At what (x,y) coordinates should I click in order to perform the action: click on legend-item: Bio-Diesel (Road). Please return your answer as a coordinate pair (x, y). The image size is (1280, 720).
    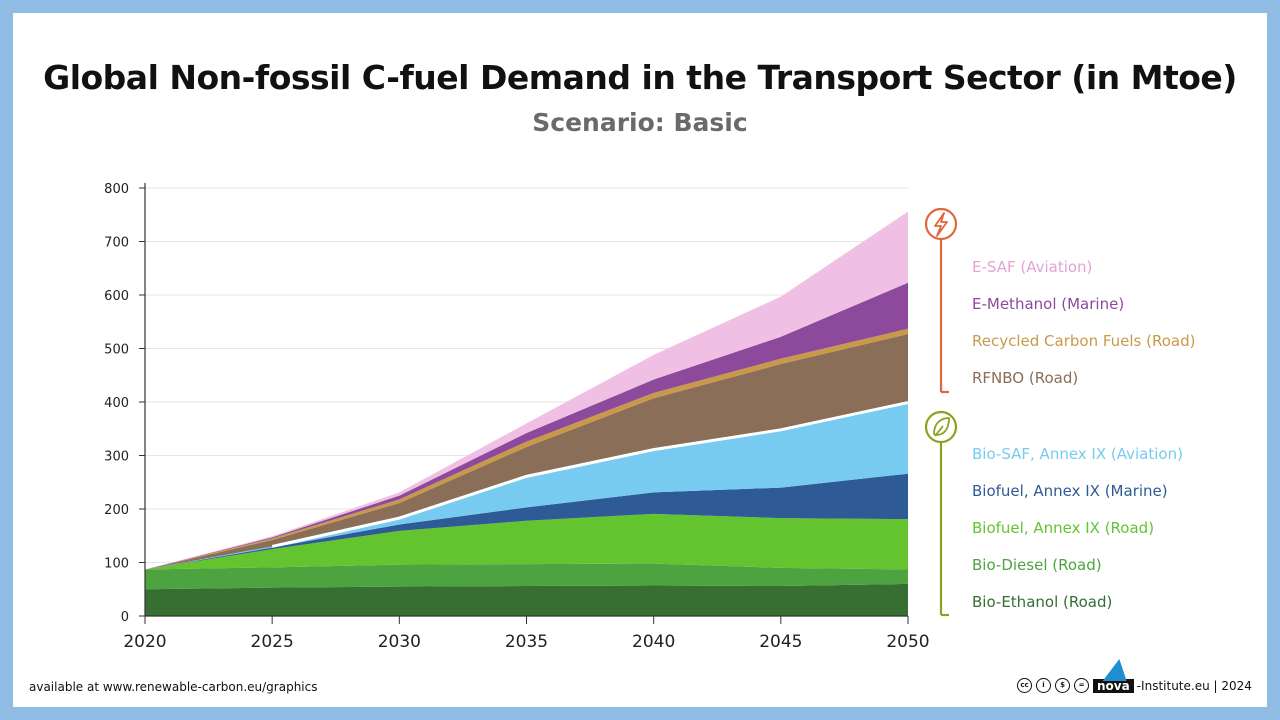
    Looking at the image, I should click on (1037, 565).